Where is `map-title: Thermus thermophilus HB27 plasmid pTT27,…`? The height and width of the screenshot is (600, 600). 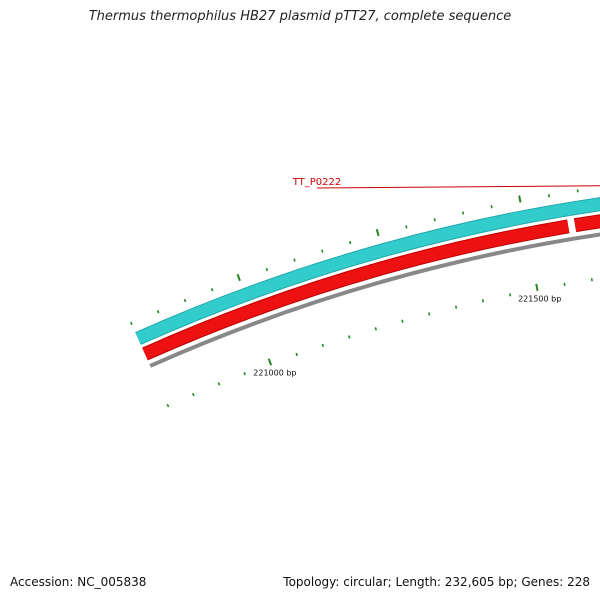
map-title: Thermus thermophilus HB27 plasmid pTT27,… is located at coordinates (300, 16).